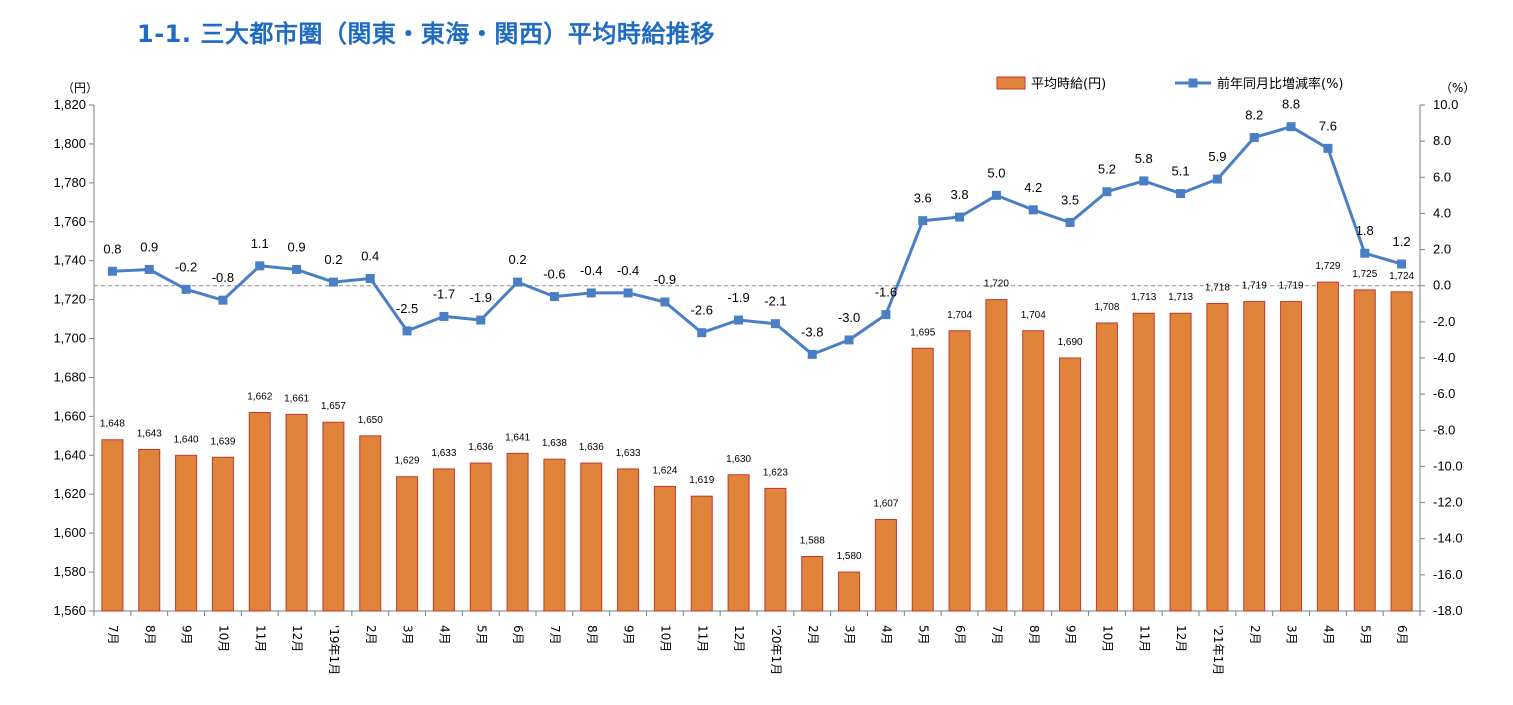 This screenshot has height=705, width=1513. I want to click on yoy-rate-label: 5.0, so click(996, 172).